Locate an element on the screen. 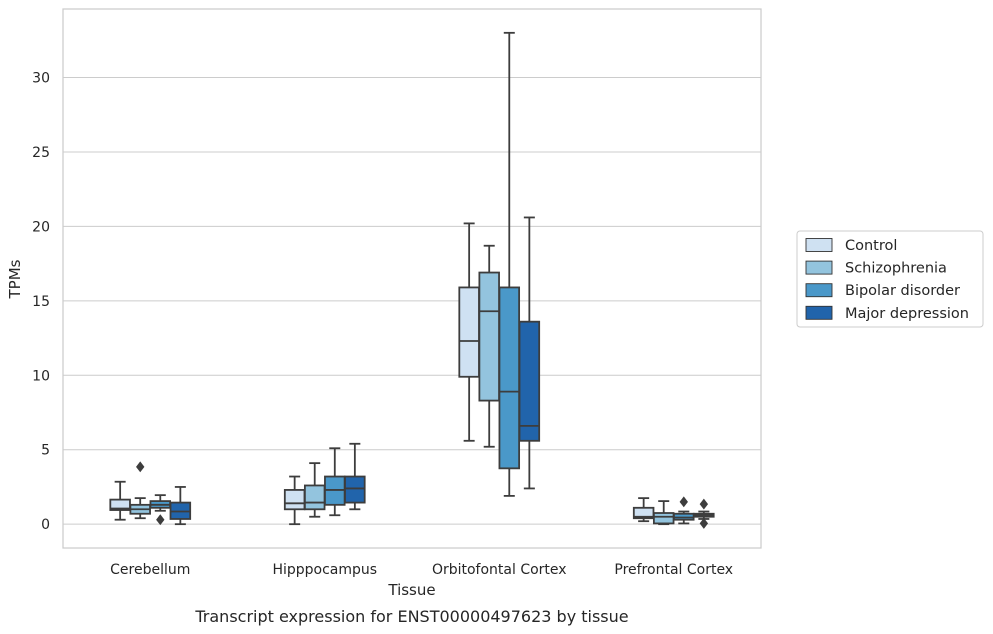 The image size is (993, 634). x-tick-label: Hipppocampus is located at coordinates (324, 570).